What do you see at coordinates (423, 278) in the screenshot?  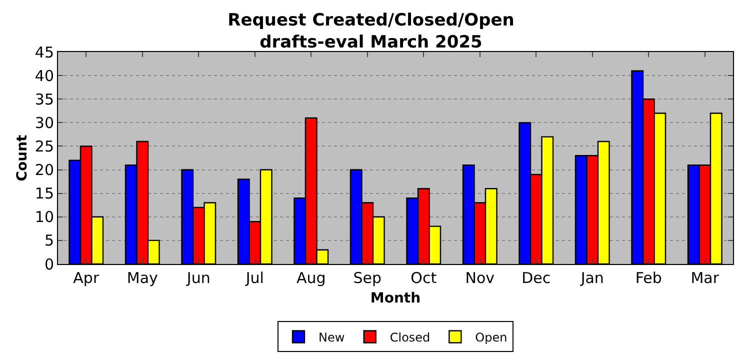 I see `x-tick-label: Oct` at bounding box center [423, 278].